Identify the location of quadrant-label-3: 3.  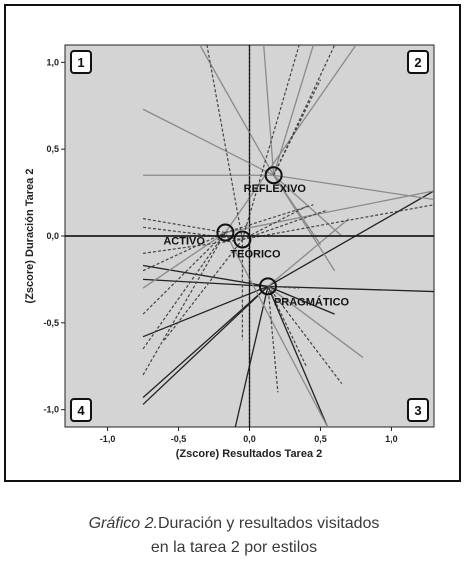
(417, 410).